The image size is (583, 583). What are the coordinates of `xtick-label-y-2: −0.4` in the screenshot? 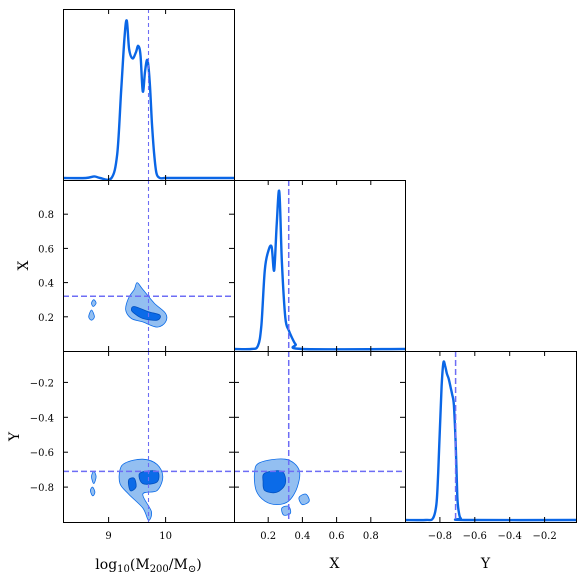 It's located at (510, 536).